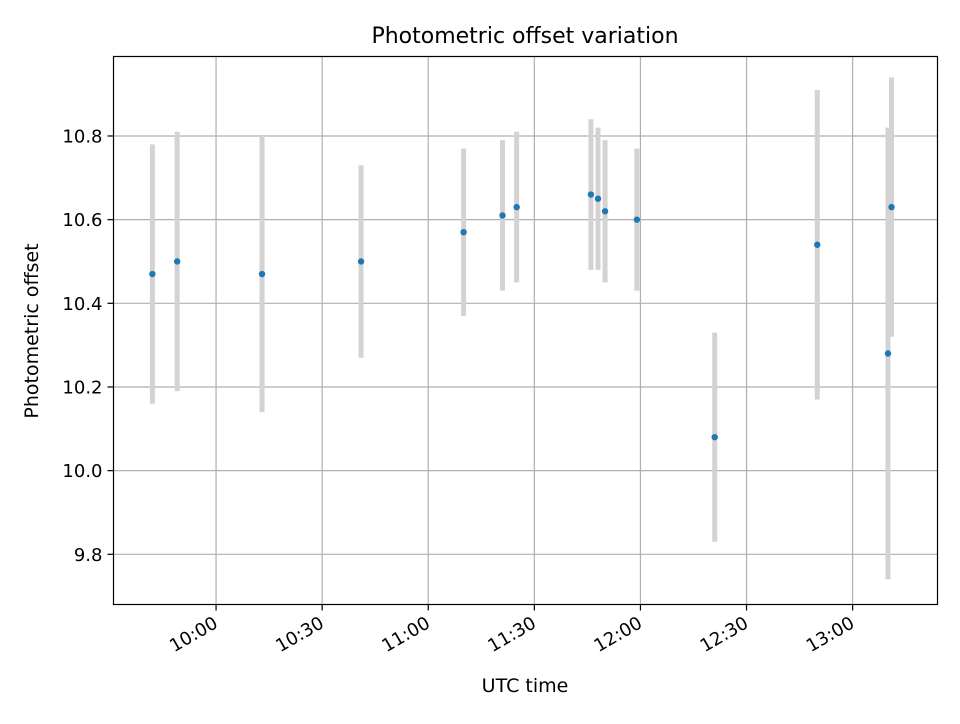 Image resolution: width=960 pixels, height=724 pixels. Describe the element at coordinates (82, 220) in the screenshot. I see `y-tick-label: 10.6` at that location.